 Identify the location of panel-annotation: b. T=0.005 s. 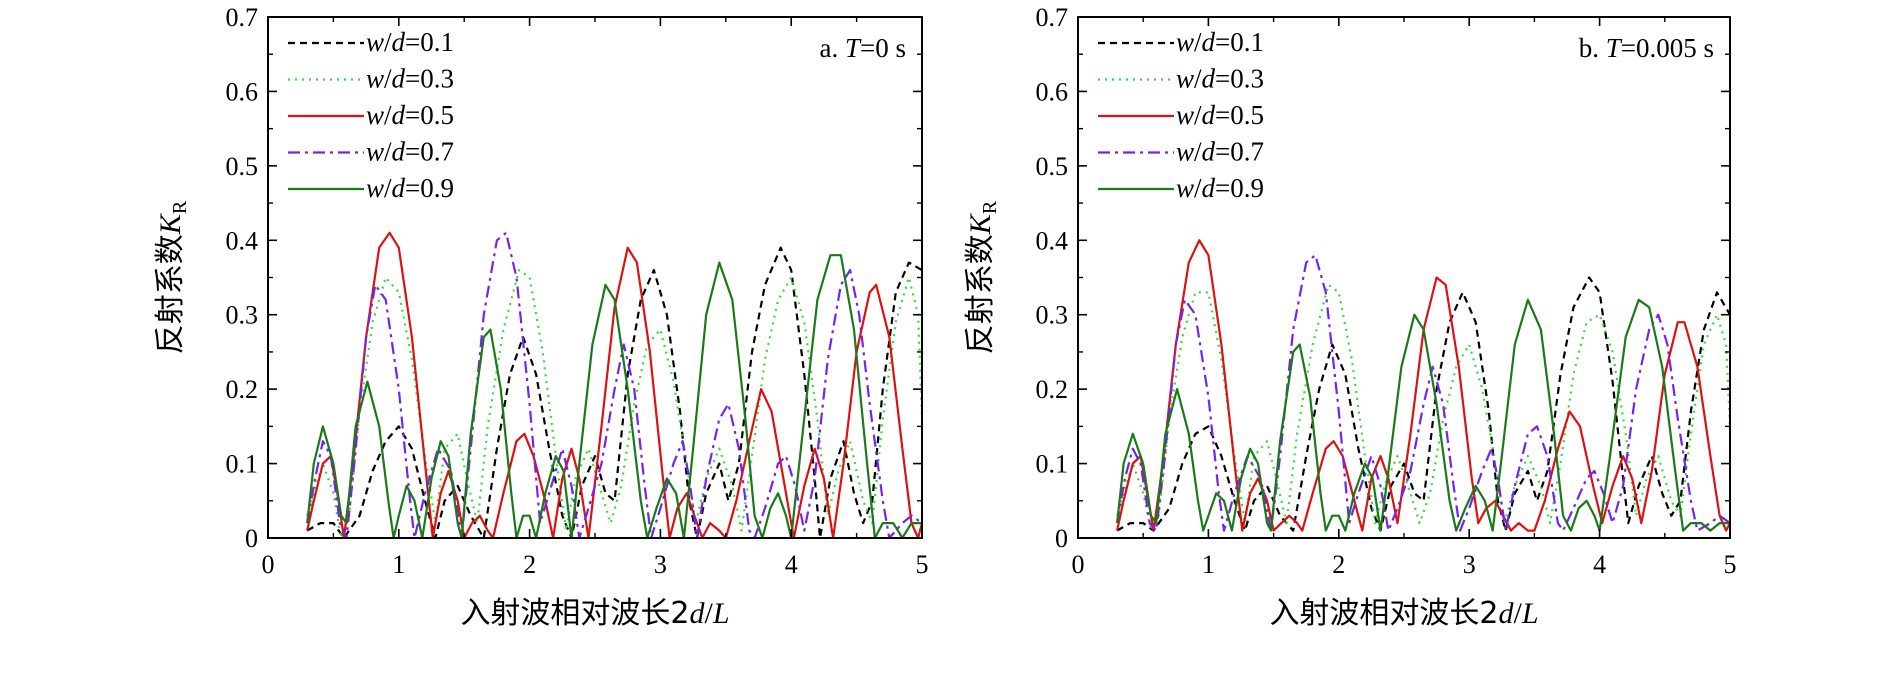
(1646, 48).